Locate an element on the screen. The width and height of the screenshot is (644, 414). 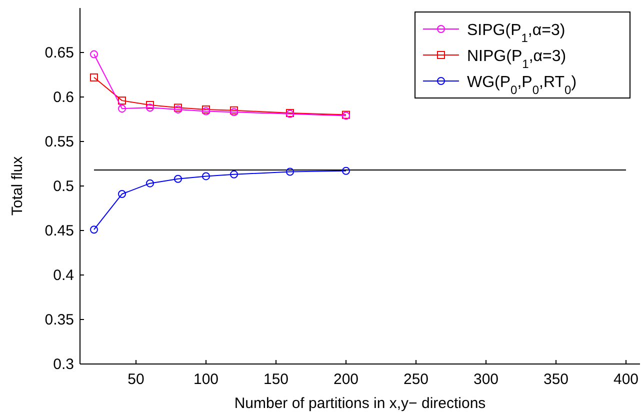
legend-label: SIPG(P$_{1}$,α=3) is located at coordinates (516, 33).